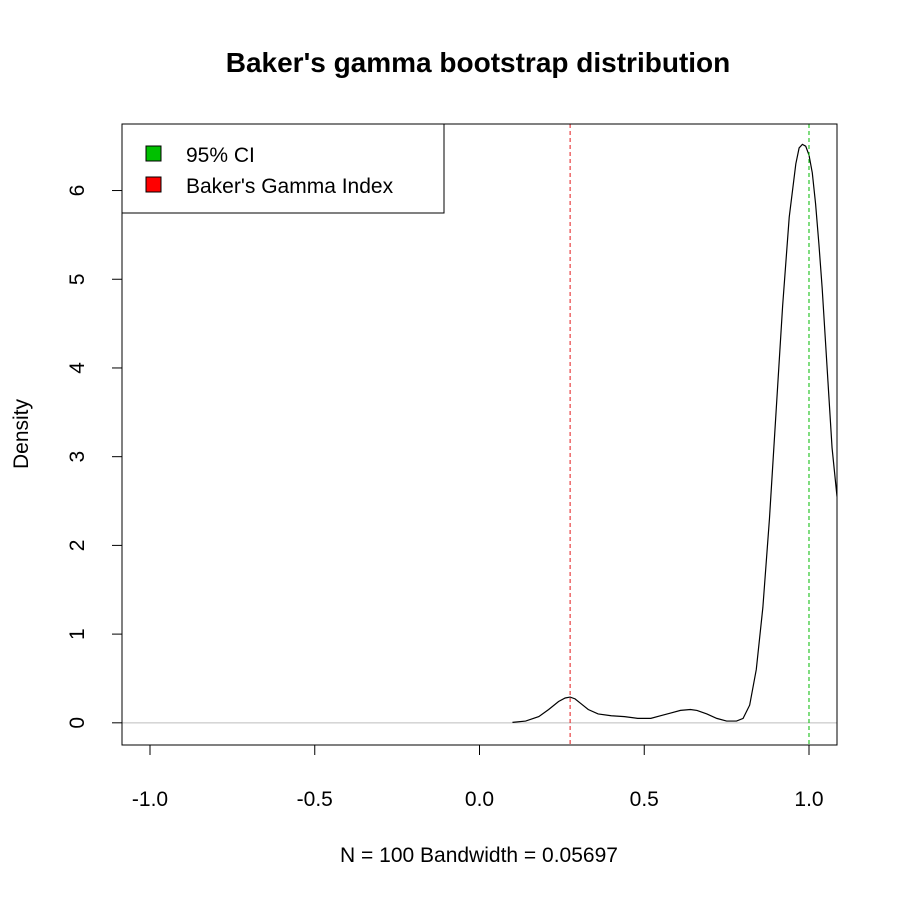 This screenshot has height=900, width=900. Describe the element at coordinates (808, 799) in the screenshot. I see `x-tick-label: 1.0` at that location.